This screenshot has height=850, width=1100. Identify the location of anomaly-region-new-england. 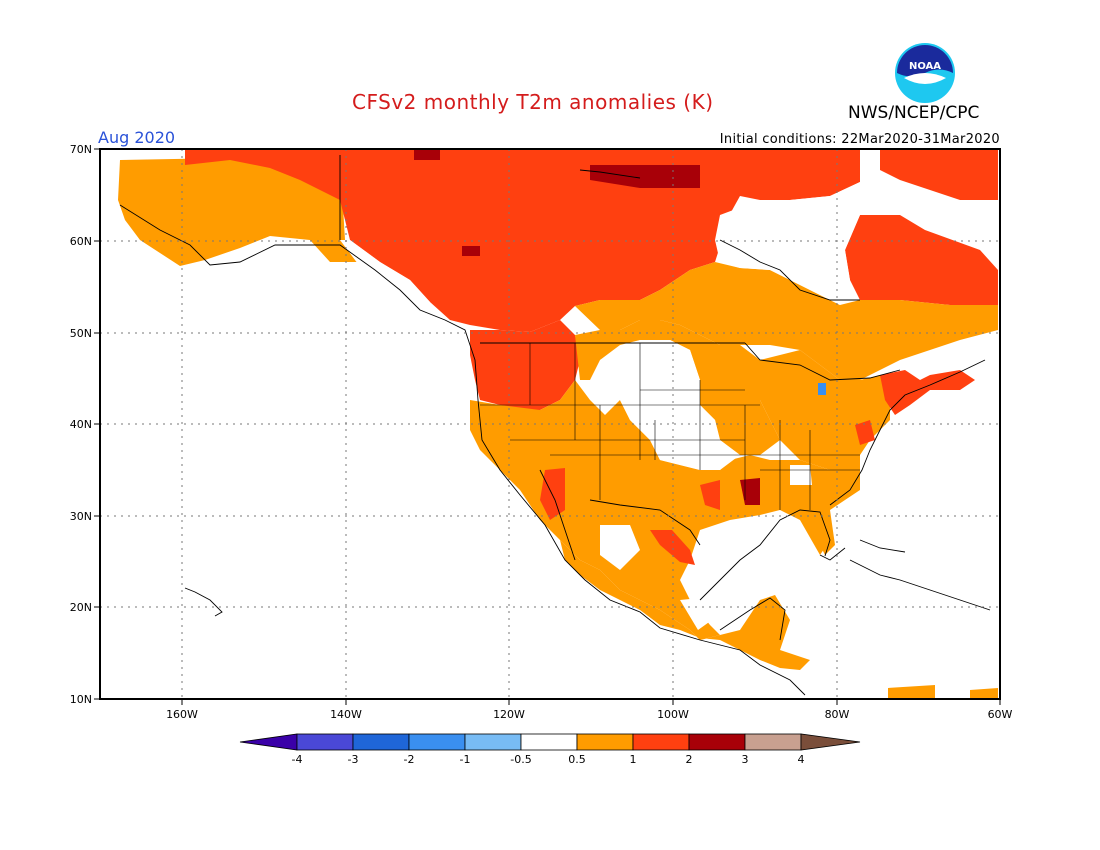
(927, 392).